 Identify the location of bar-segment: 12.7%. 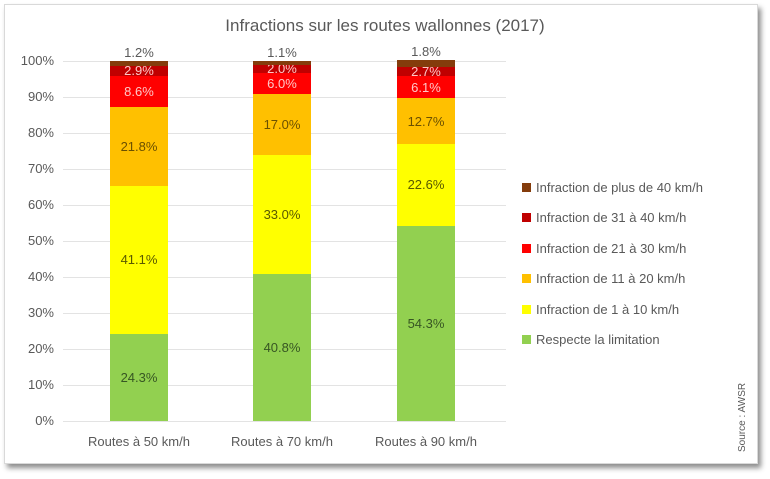
(426, 121).